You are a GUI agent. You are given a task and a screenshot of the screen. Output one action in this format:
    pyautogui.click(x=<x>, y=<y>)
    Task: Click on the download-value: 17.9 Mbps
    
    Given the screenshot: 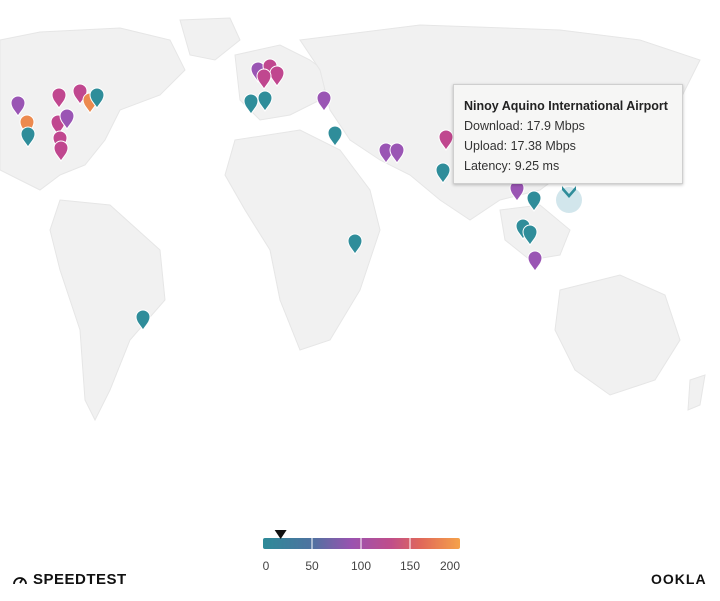 What is the action you would take?
    pyautogui.click(x=555, y=126)
    